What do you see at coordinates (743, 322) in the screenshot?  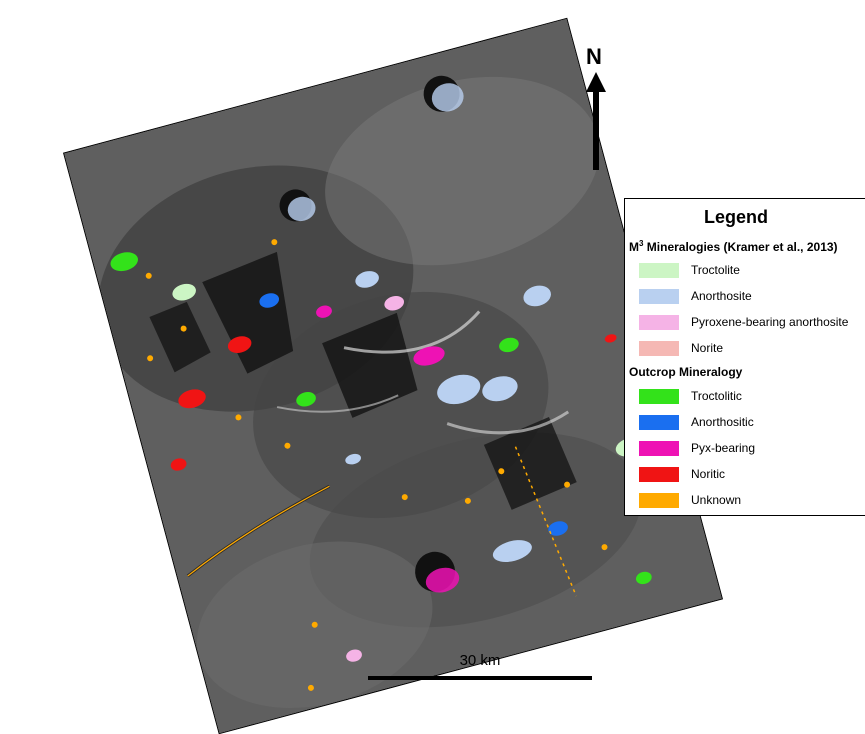 I see `legend-item-pyroxene-bearing-anorthosite: Pyroxene-bearing anorthosite` at bounding box center [743, 322].